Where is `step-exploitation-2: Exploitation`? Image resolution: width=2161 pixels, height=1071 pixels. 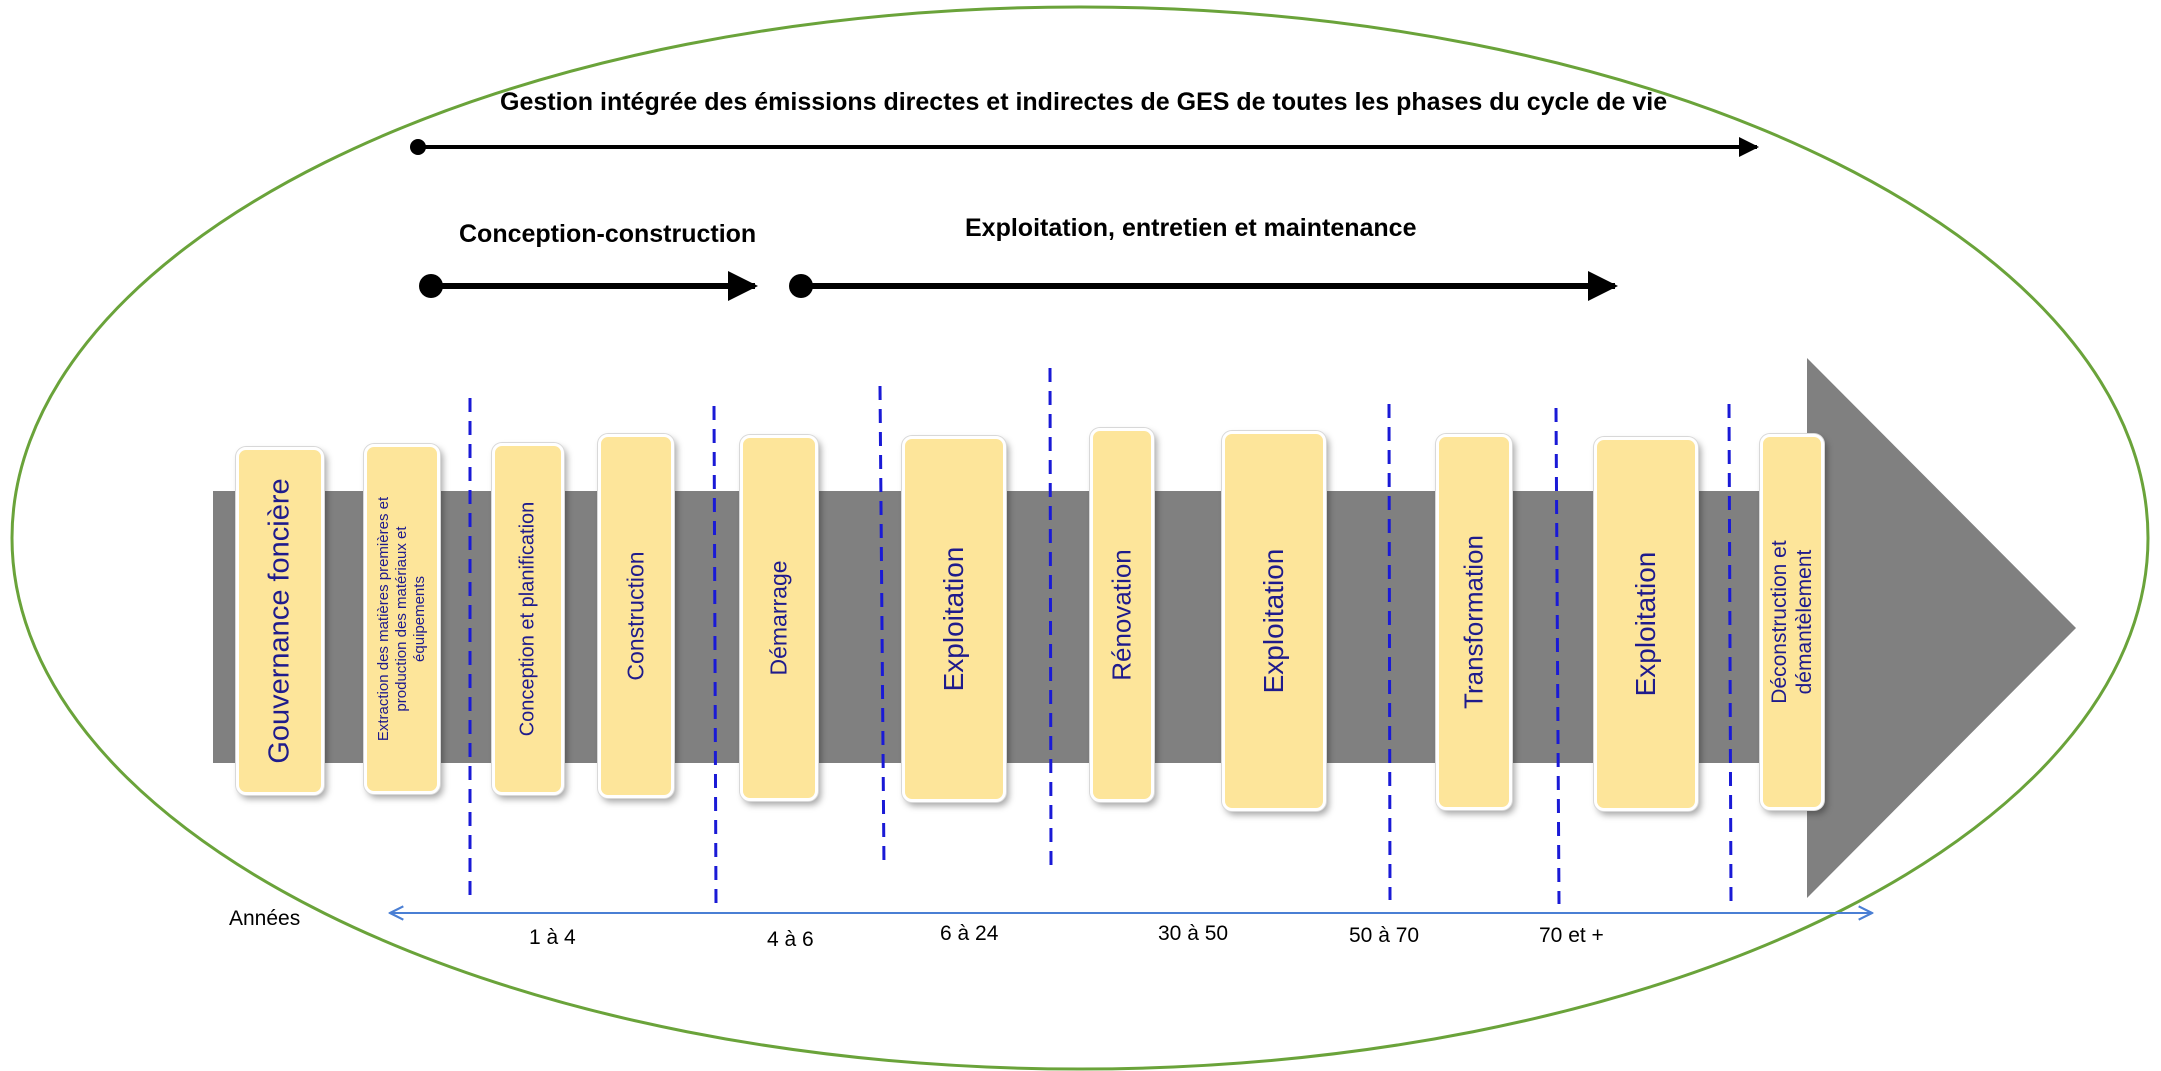
step-exploitation-2: Exploitation is located at coordinates (1274, 621).